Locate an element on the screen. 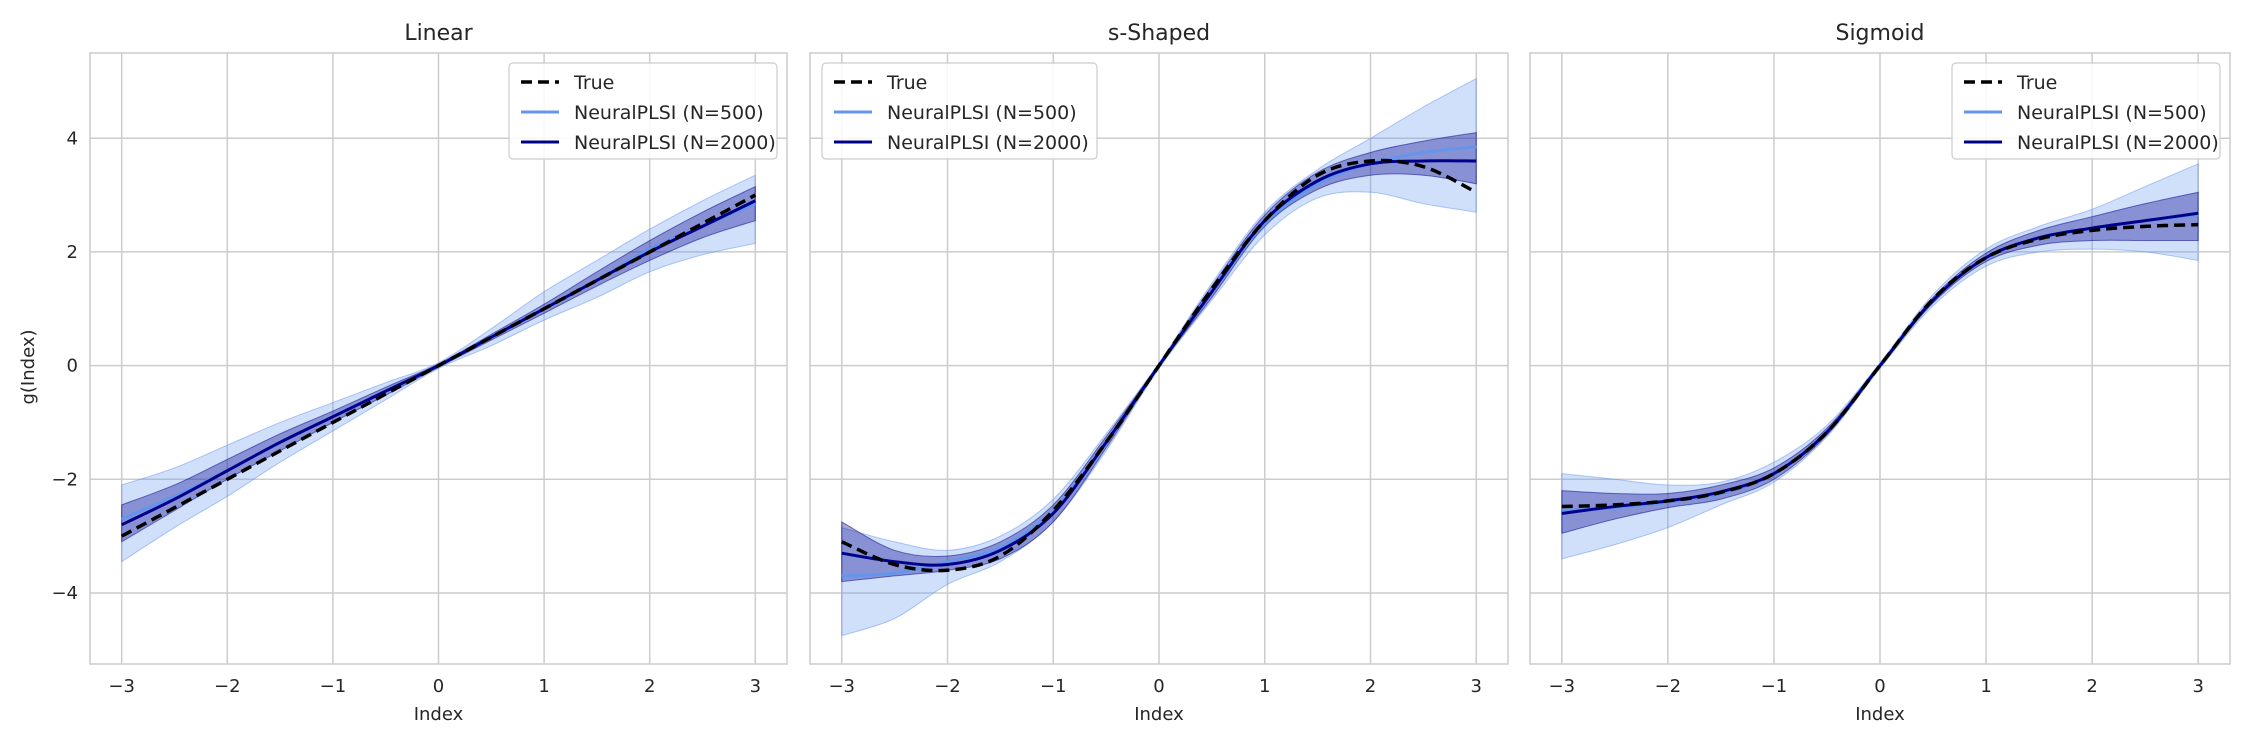  y-tick-label: 4 is located at coordinates (72, 138).